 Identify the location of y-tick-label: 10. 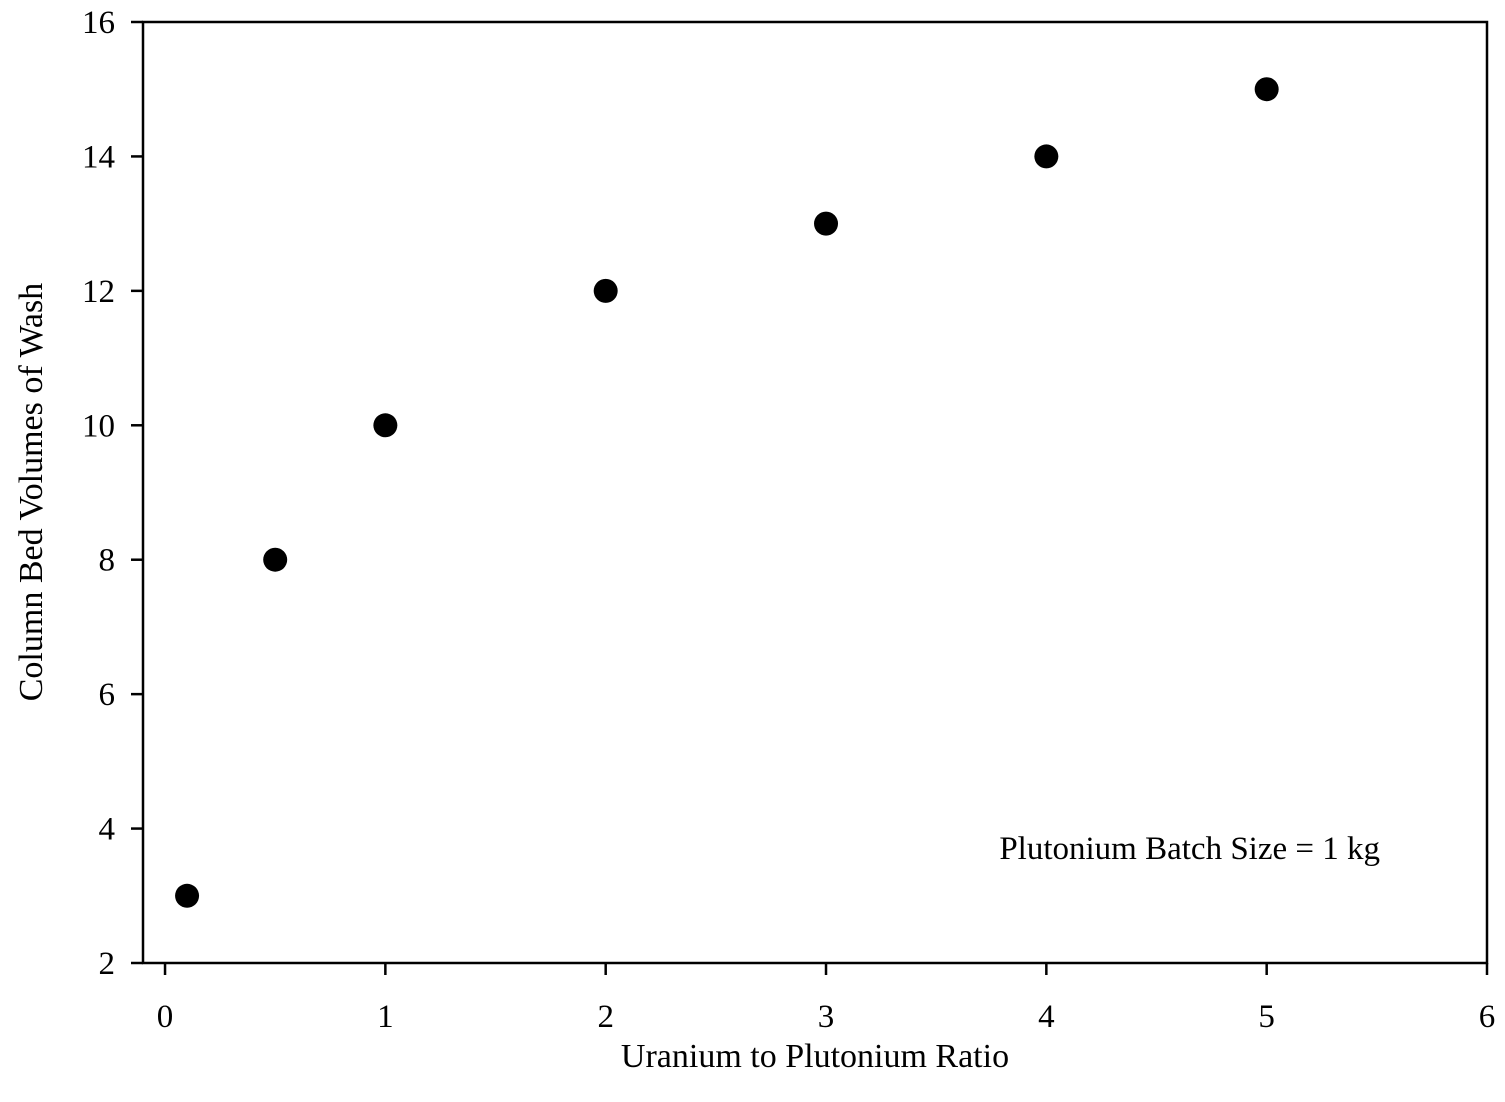
(98, 426).